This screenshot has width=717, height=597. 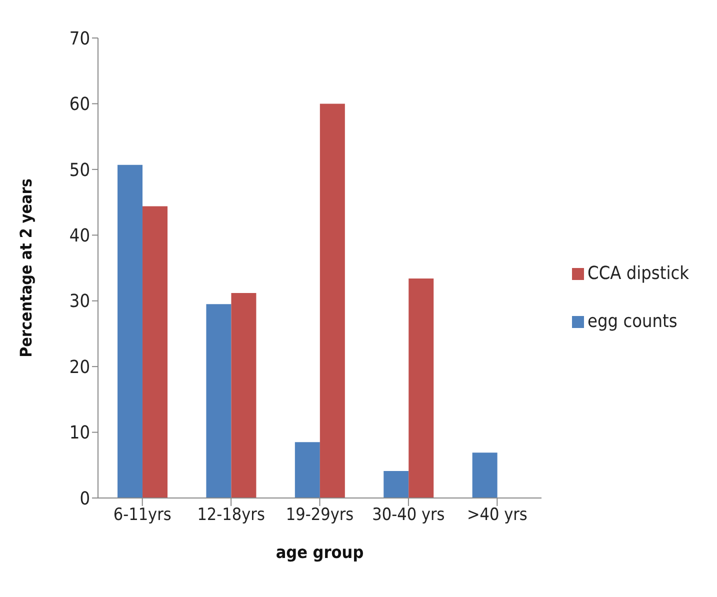 I want to click on x-tick-label: 12-18yrs, so click(x=231, y=515).